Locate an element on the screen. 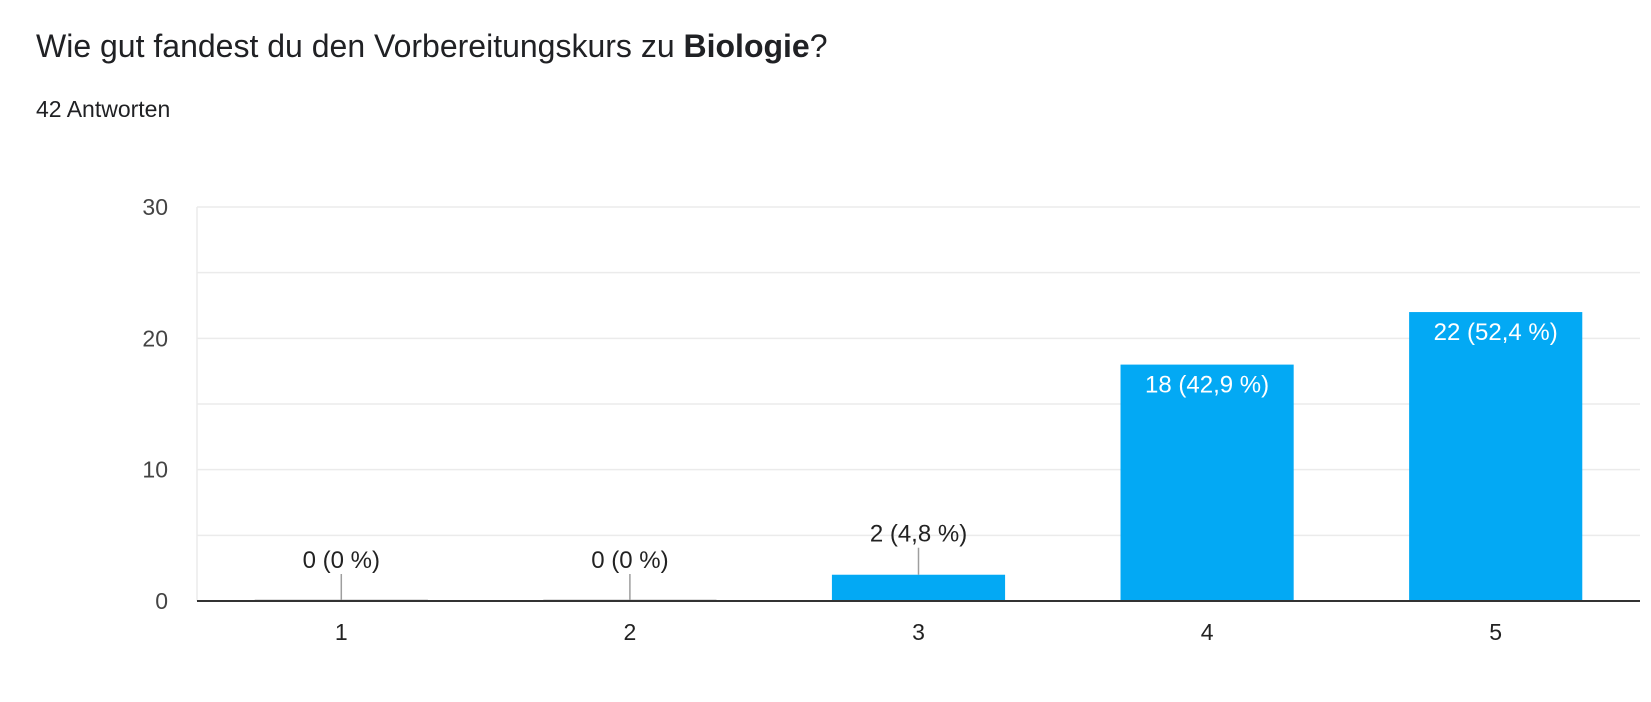 Image resolution: width=1651 pixels, height=702 pixels. title-suffix: ? is located at coordinates (818, 46).